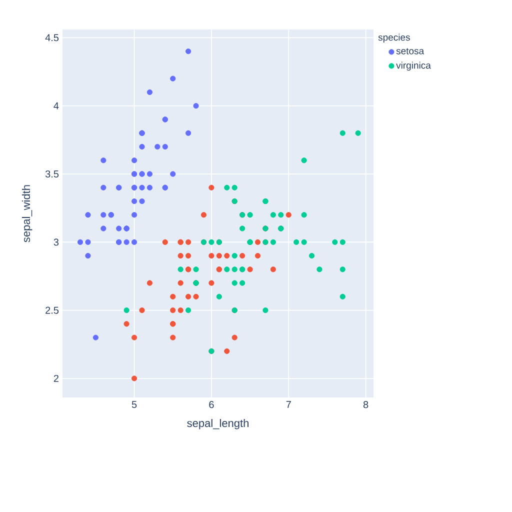 This screenshot has height=512, width=512. I want to click on x-tick-label: 8, so click(365, 404).